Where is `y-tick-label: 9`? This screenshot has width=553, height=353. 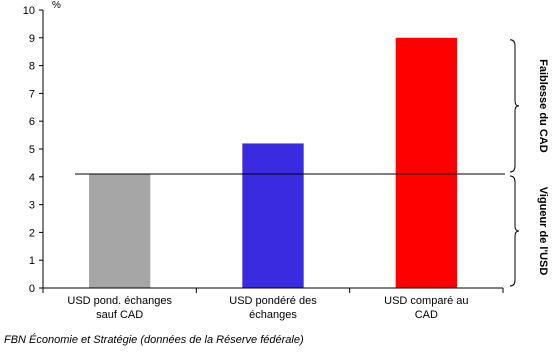
y-tick-label: 9 is located at coordinates (32, 39).